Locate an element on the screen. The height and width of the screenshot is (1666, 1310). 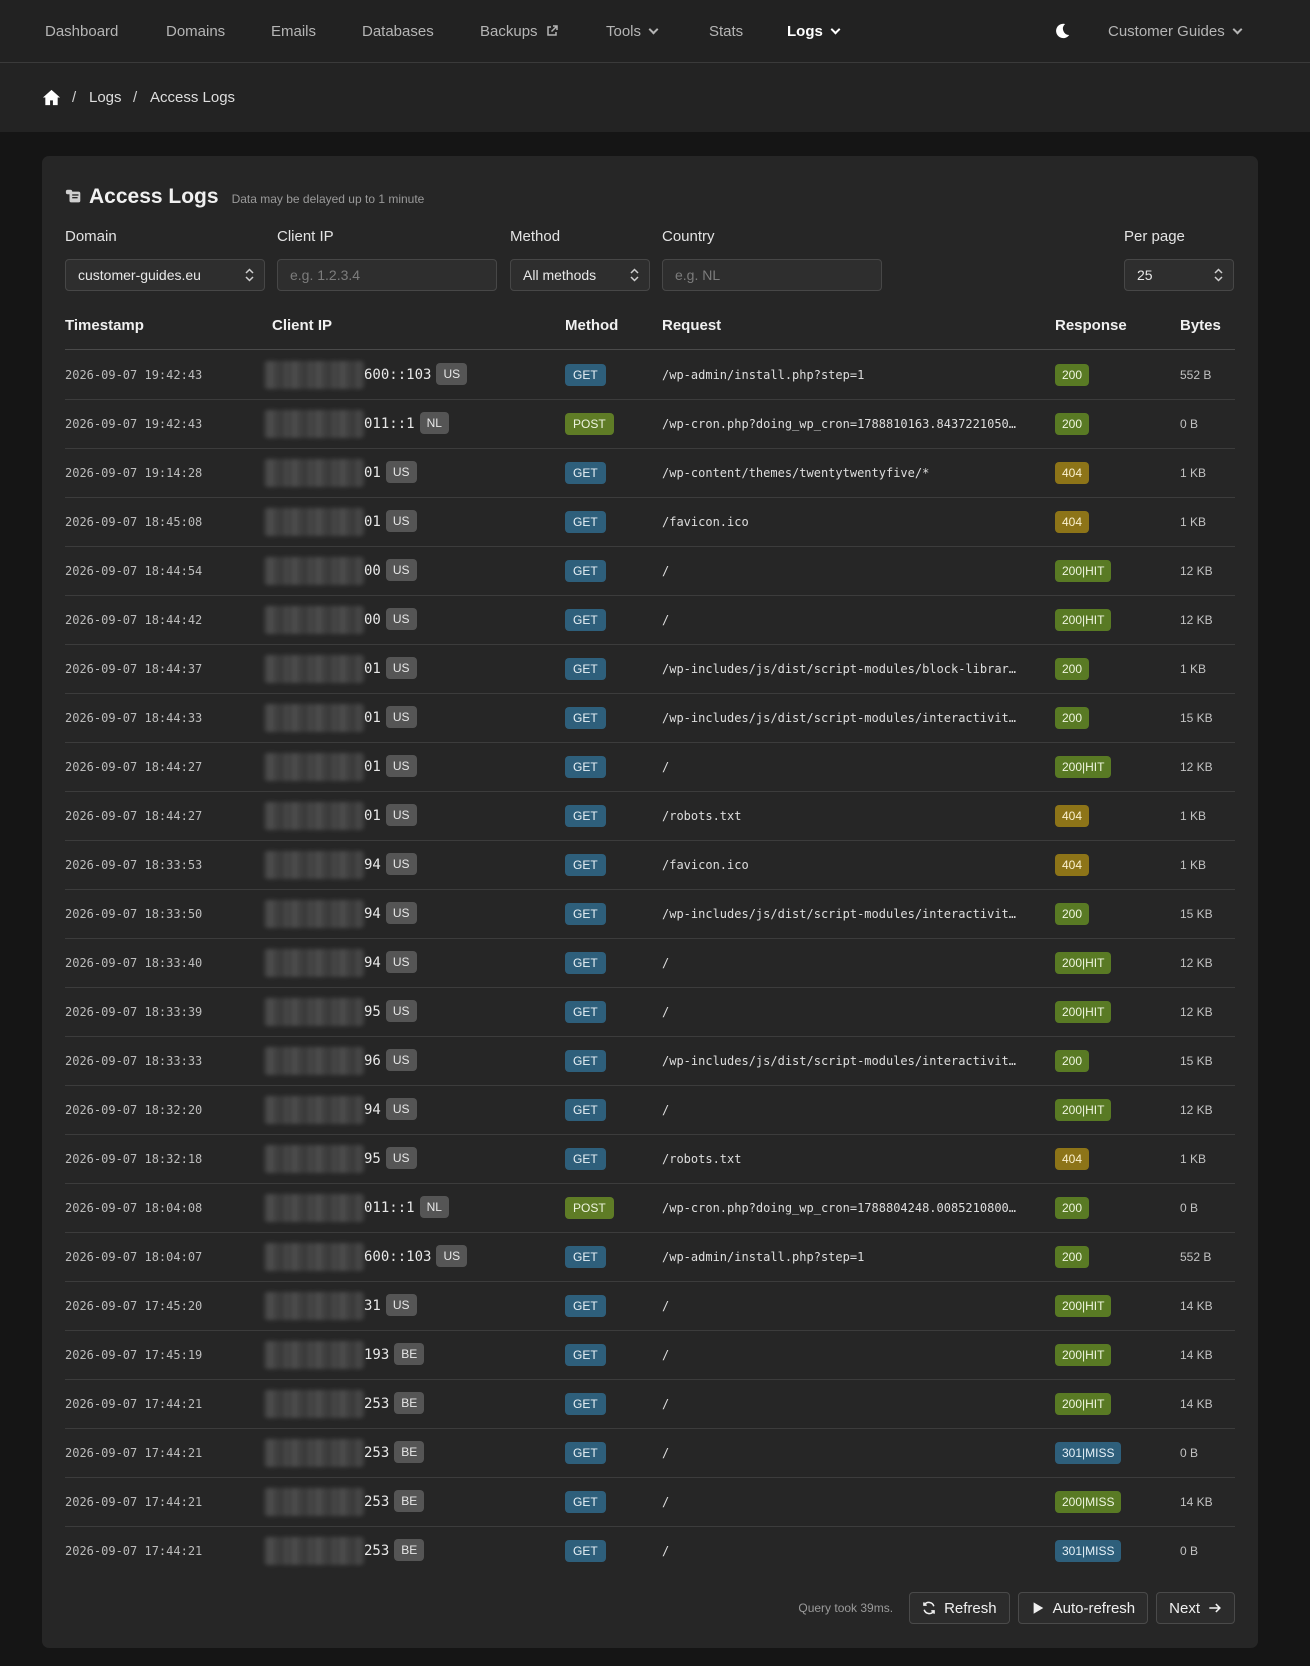
request-cell: /wp-admin/install.php?step=1 is located at coordinates (763, 1257).